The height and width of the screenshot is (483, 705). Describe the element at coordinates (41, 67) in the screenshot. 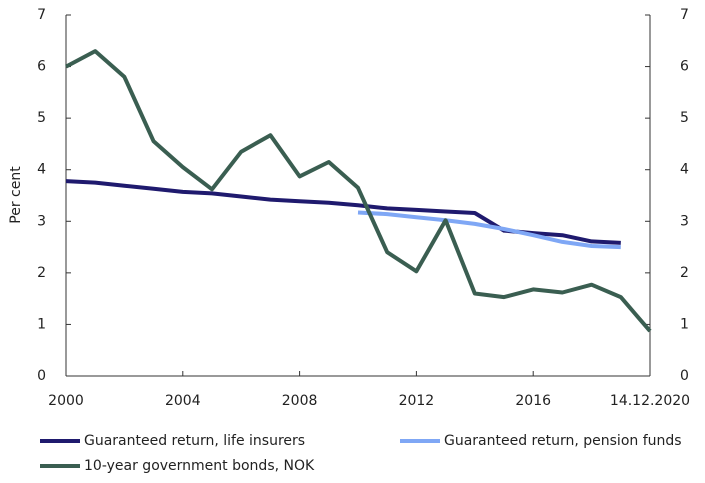

I see `y-tick-label: 6` at that location.